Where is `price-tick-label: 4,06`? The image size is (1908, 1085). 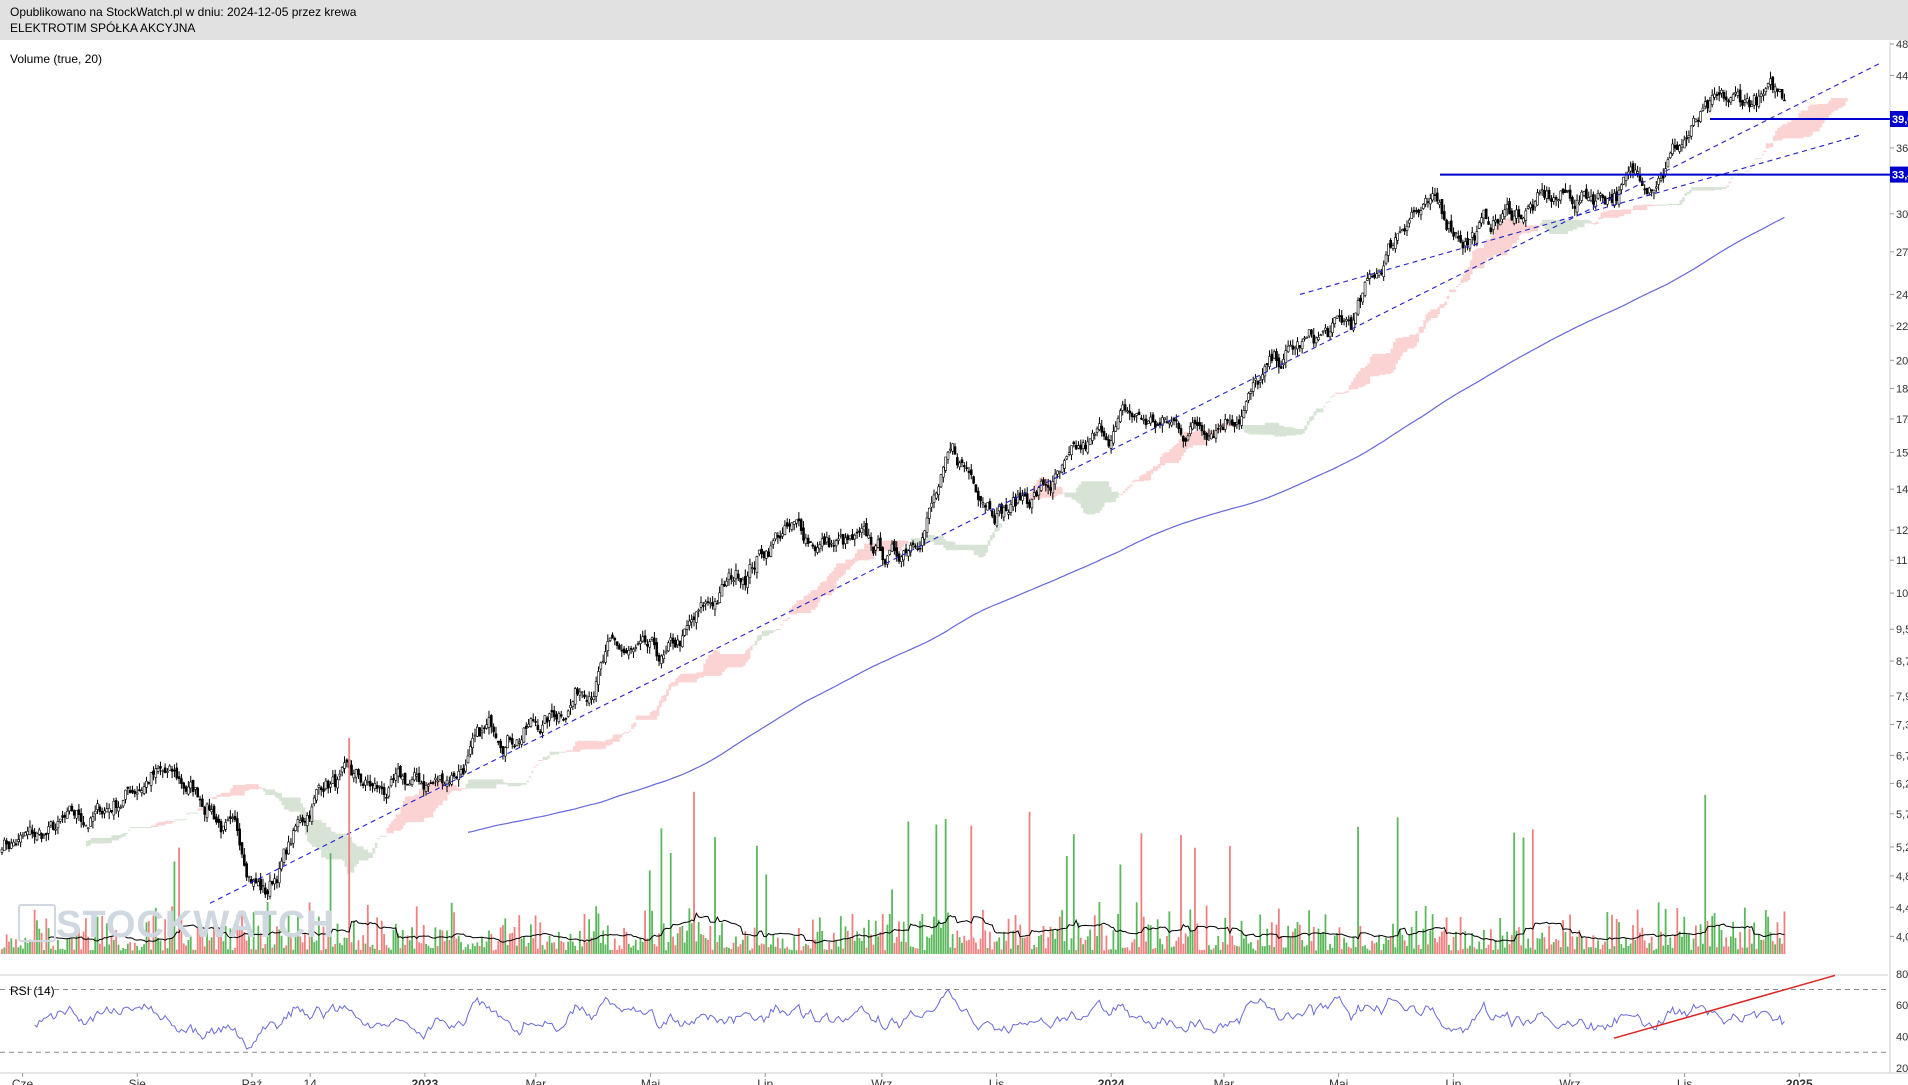 price-tick-label: 4,06 is located at coordinates (1902, 937).